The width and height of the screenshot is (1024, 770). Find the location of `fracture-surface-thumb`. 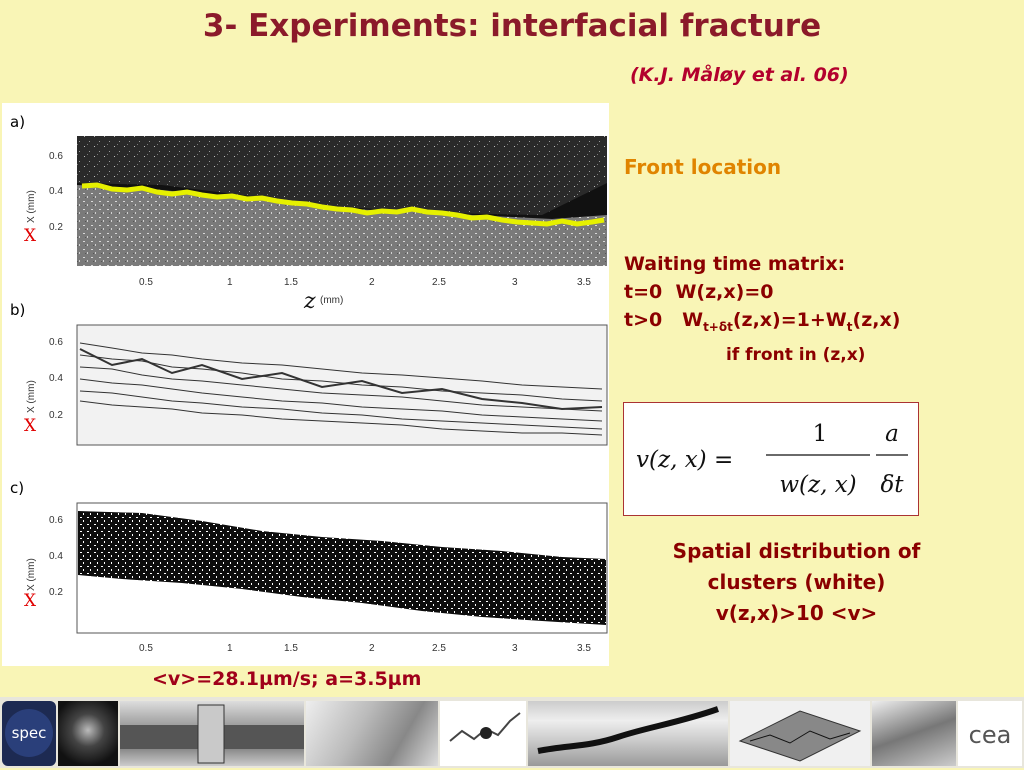

fracture-surface-thumb is located at coordinates (372, 733).